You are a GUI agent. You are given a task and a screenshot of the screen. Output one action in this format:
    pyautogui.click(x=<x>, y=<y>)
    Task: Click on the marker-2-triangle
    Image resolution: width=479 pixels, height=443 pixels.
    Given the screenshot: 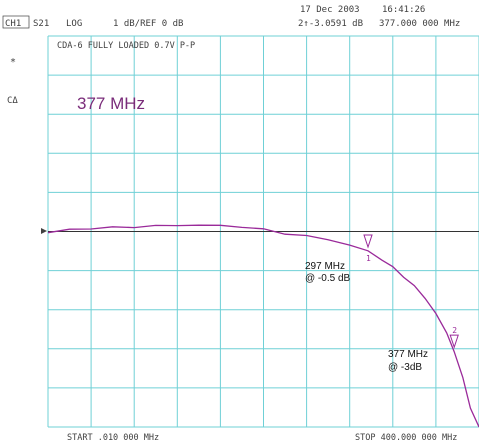 What is the action you would take?
    pyautogui.click(x=454, y=341)
    